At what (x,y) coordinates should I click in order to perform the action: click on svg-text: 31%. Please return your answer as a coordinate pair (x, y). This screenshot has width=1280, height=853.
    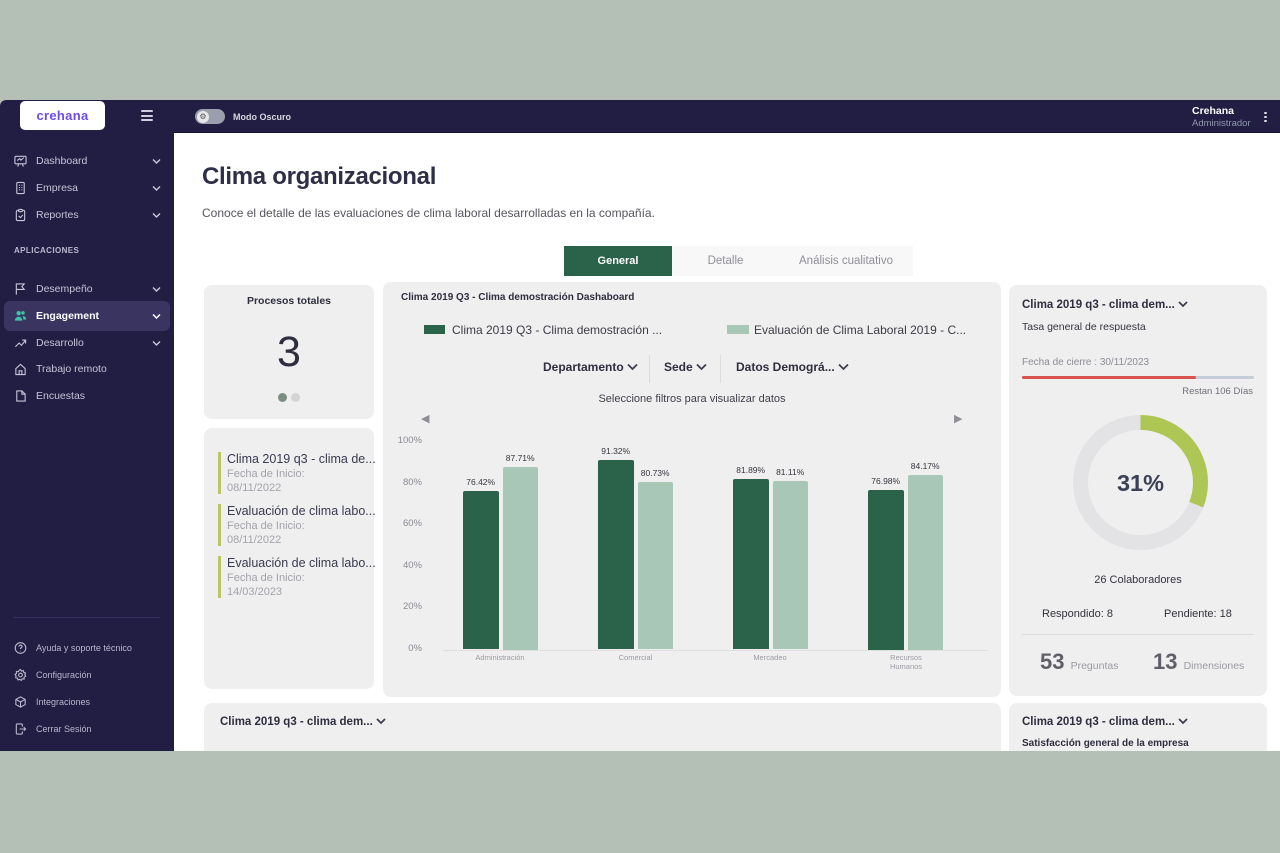
    Looking at the image, I should click on (1140, 483).